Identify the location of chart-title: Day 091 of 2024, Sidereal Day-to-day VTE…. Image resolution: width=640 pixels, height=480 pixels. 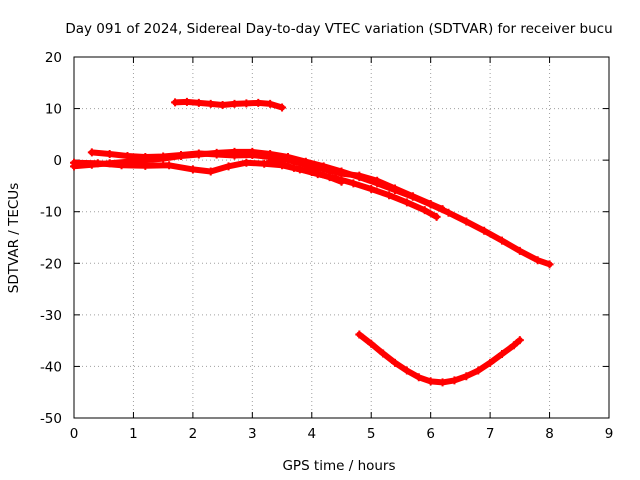
(338, 29).